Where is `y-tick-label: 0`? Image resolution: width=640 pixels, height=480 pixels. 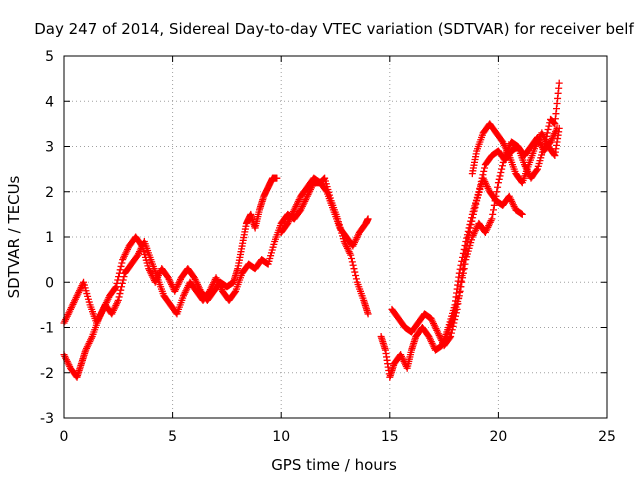 y-tick-label: 0 is located at coordinates (49, 283).